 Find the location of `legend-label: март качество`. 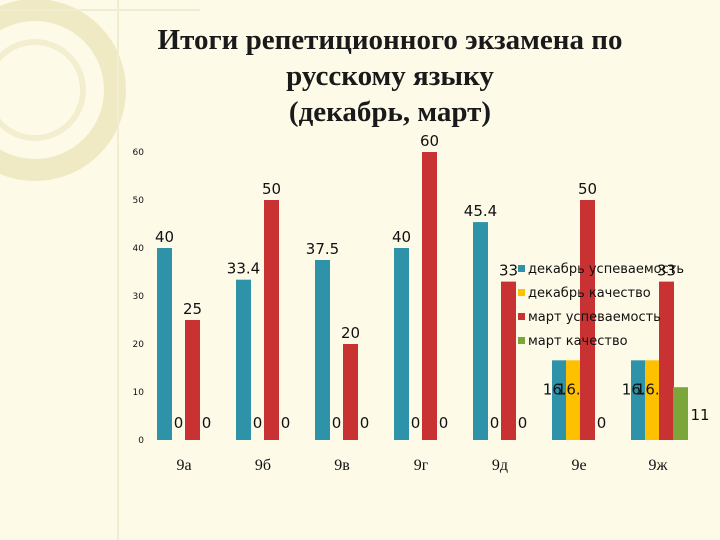

legend-label: март качество is located at coordinates (578, 341).